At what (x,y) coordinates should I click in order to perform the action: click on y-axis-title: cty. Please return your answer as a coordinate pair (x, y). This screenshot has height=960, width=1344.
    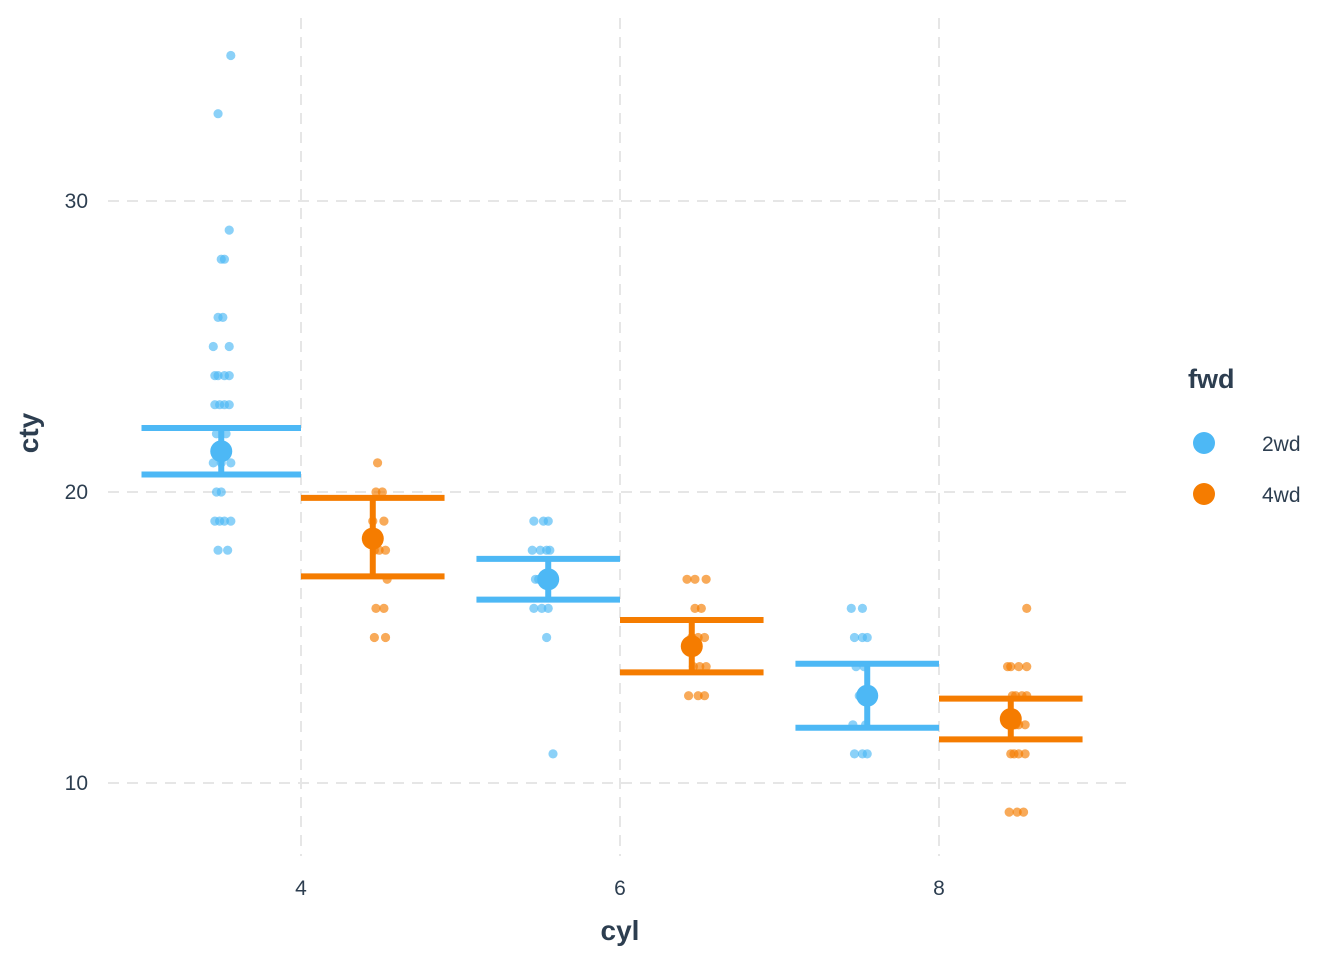
    Looking at the image, I should click on (28, 432).